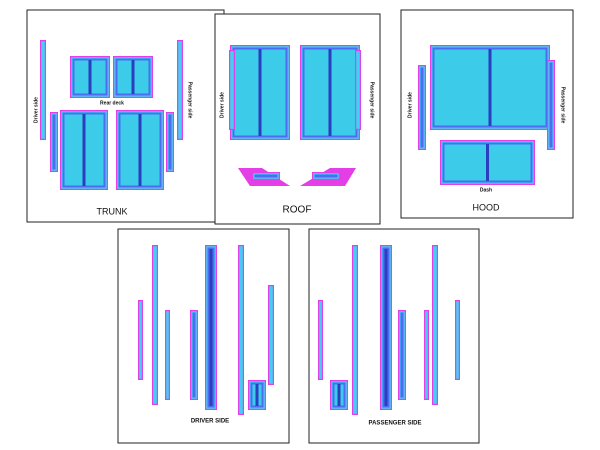  What do you see at coordinates (112, 211) in the screenshot?
I see `panel-title: TRUNK` at bounding box center [112, 211].